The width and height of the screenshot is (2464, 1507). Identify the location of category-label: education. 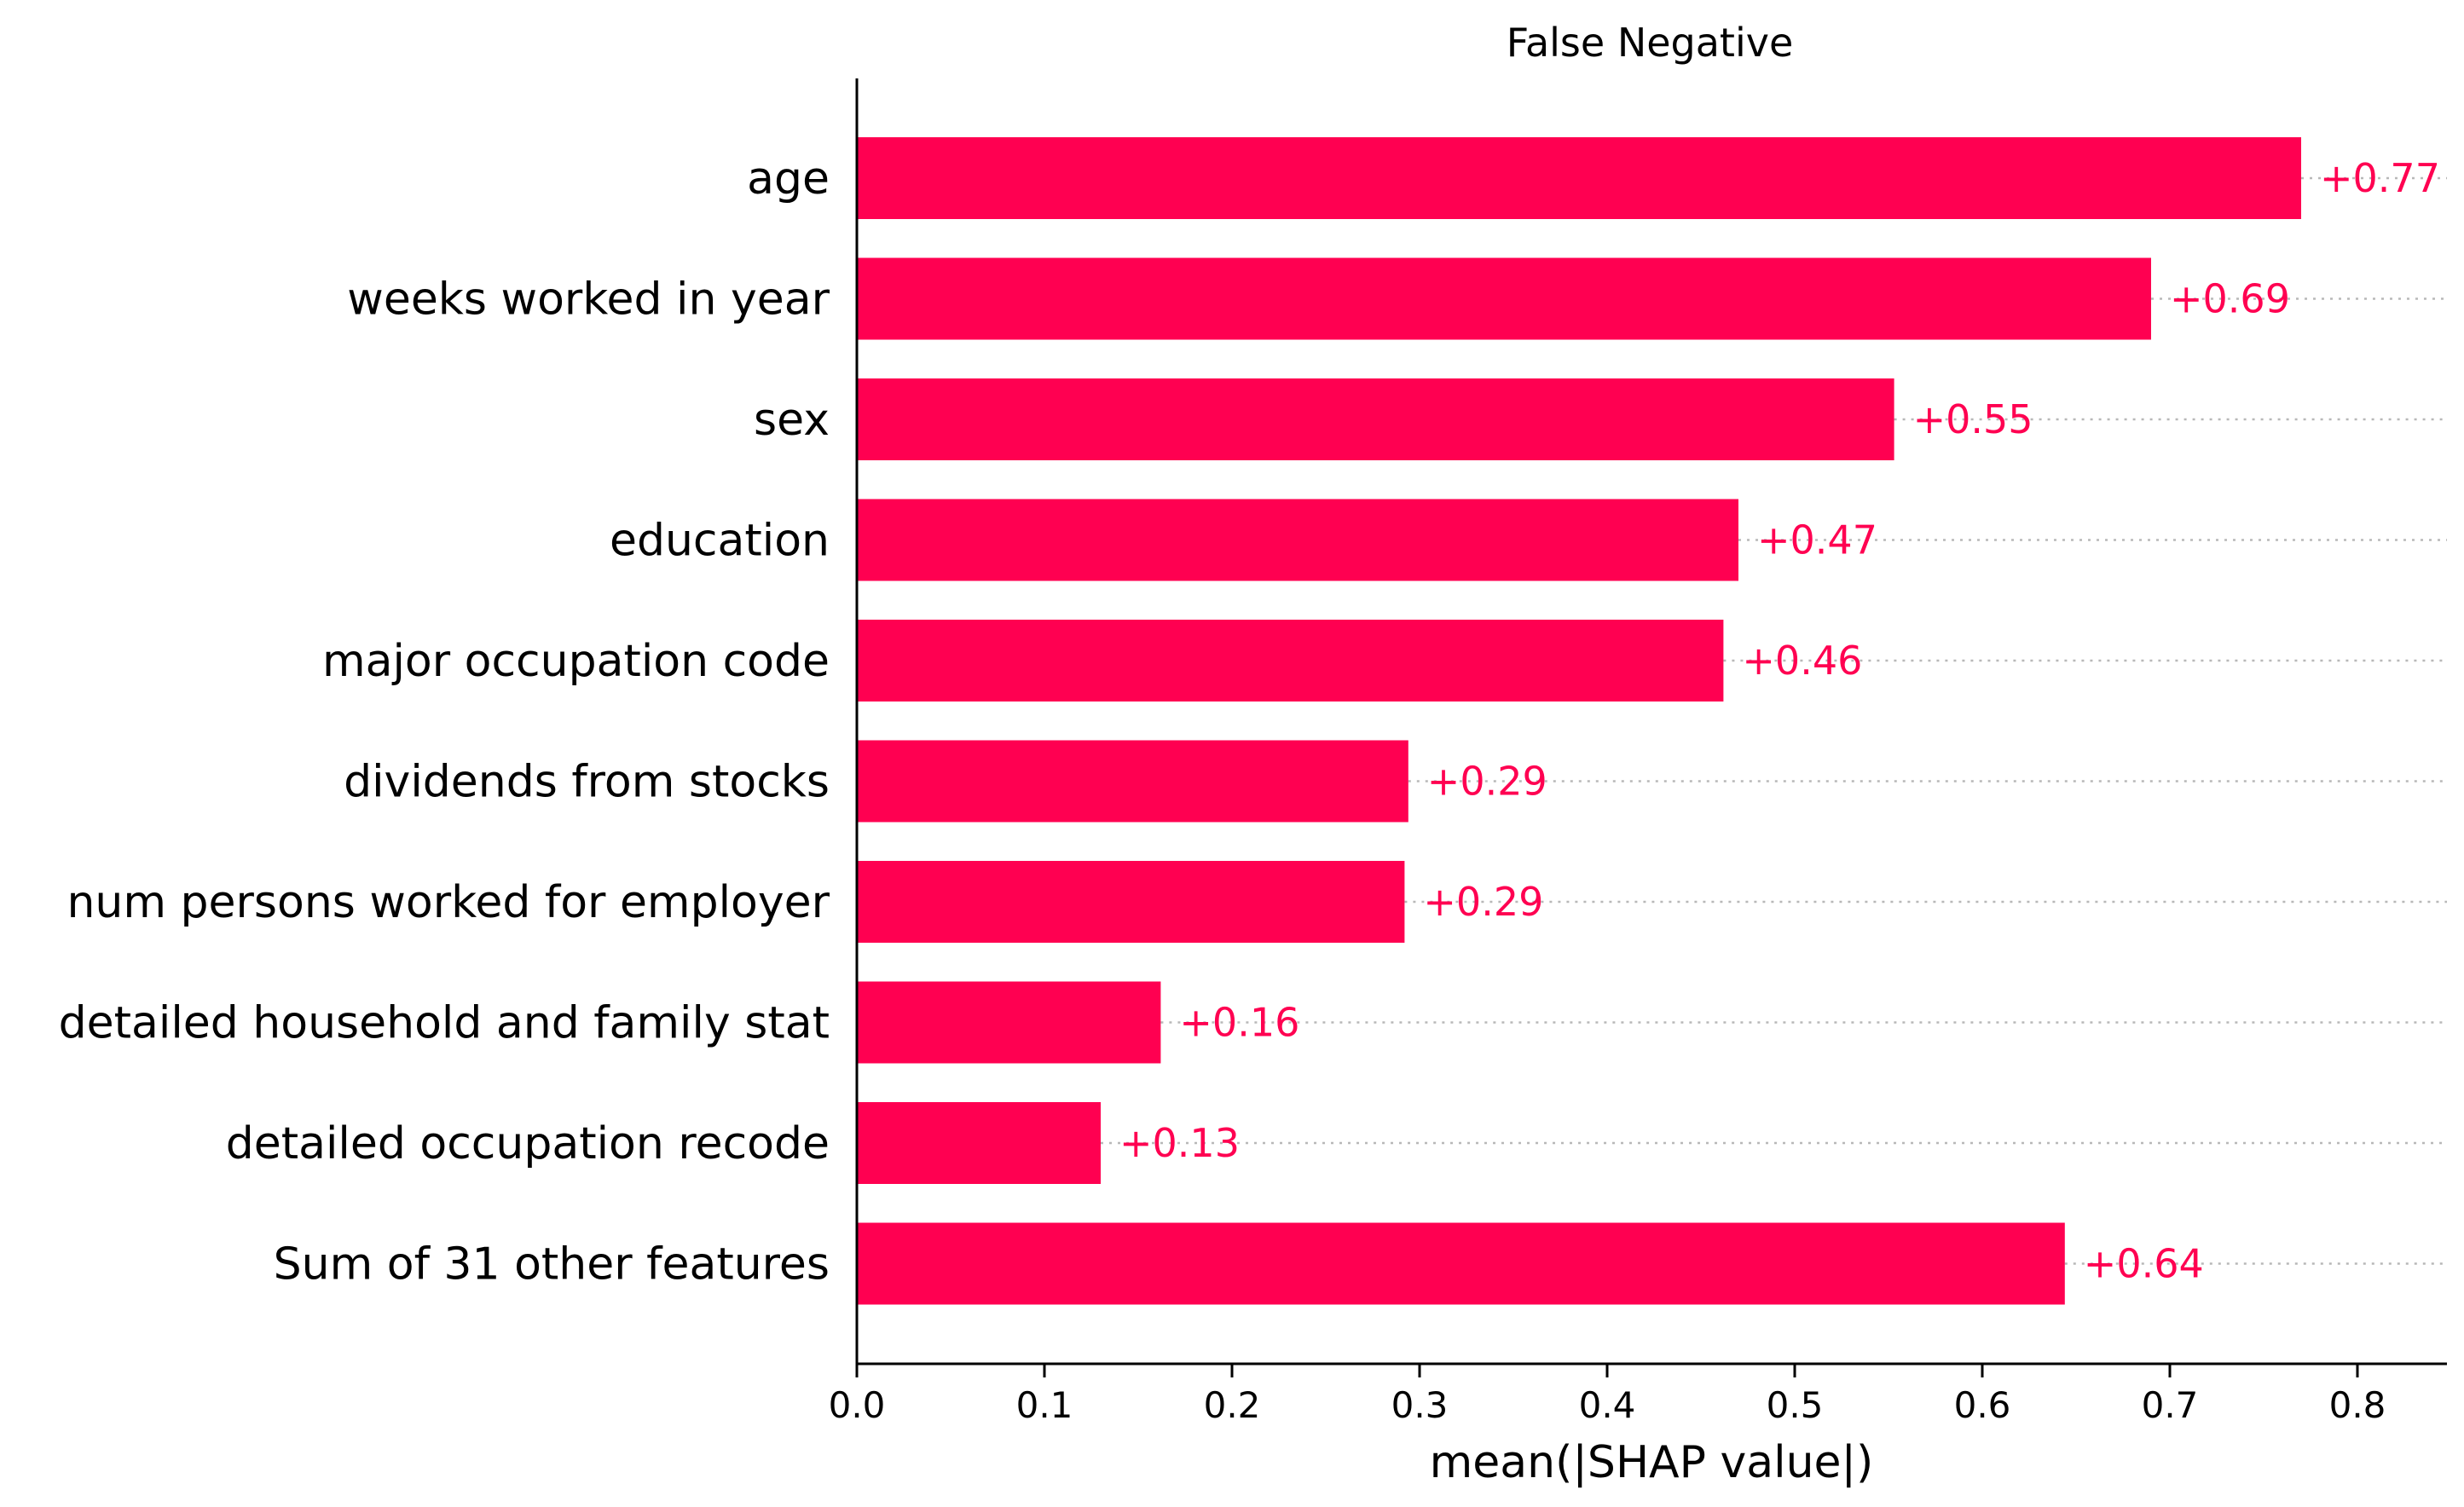
(720, 541).